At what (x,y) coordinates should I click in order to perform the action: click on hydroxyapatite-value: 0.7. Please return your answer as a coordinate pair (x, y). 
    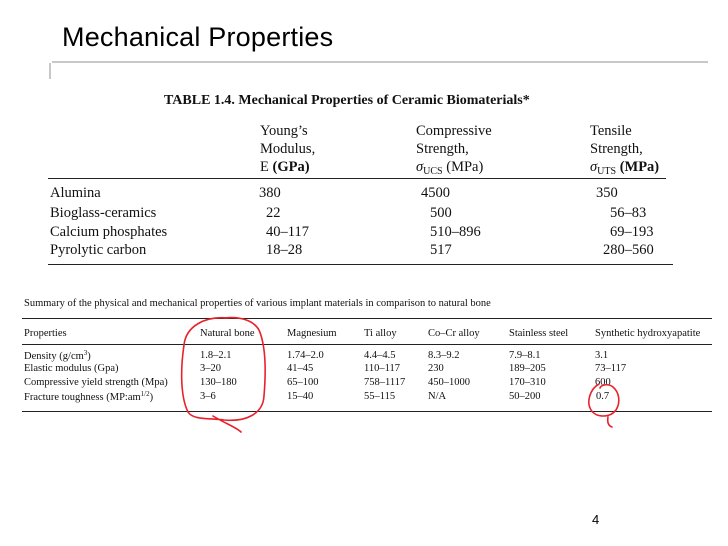
    Looking at the image, I should click on (603, 396).